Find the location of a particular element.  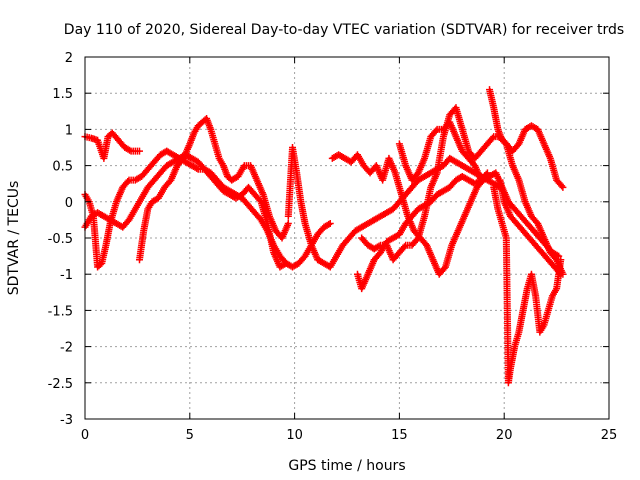

series-track-i is located at coordinates (440, 151).